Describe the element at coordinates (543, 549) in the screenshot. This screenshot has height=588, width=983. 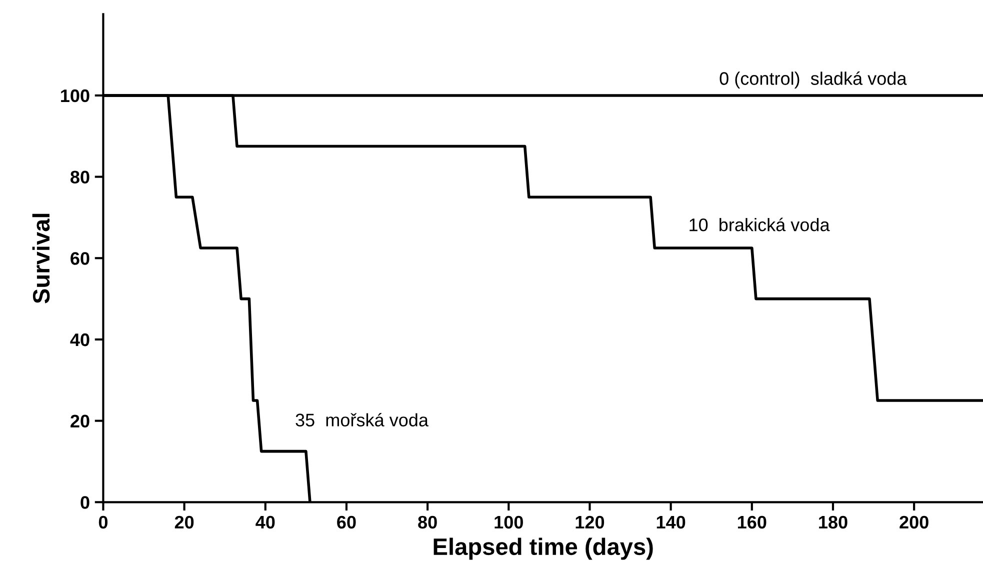
I see `x-axis-title: Elapsed time (days)` at that location.